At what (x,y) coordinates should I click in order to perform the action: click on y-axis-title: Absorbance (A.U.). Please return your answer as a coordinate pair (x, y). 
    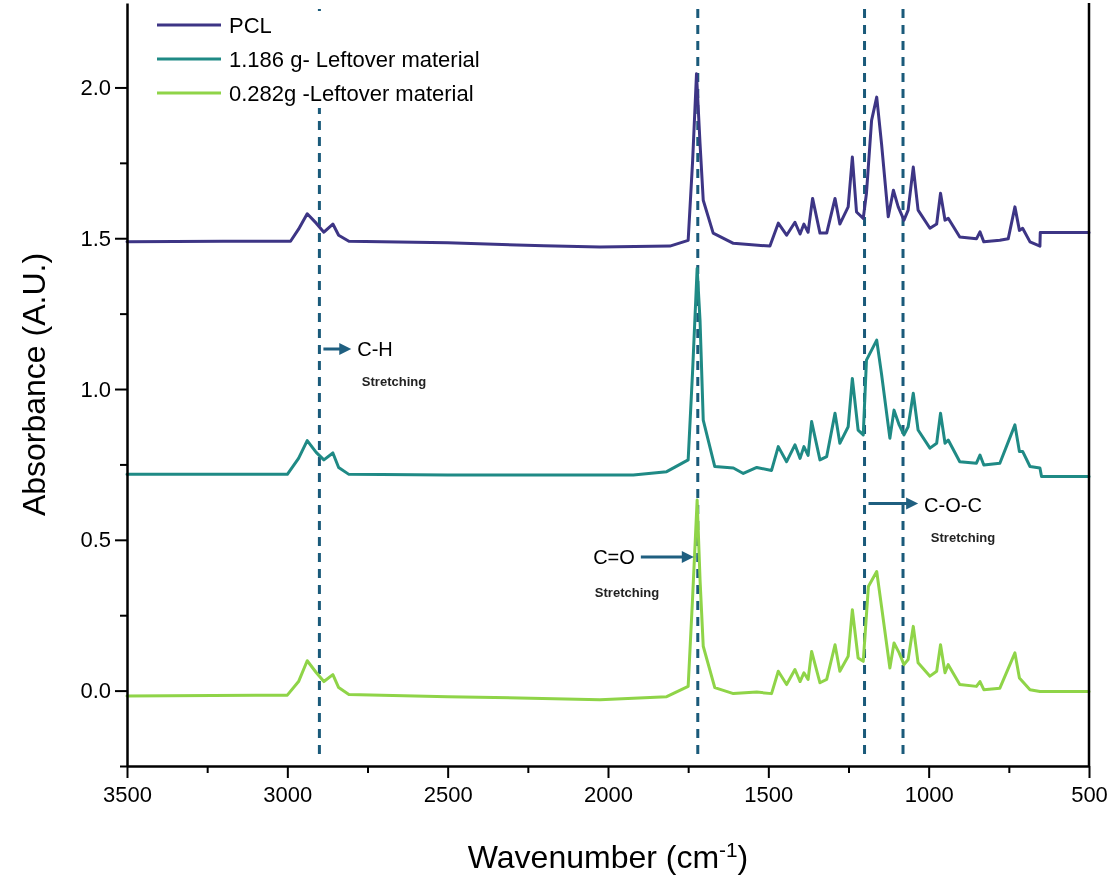
    Looking at the image, I should click on (34, 384).